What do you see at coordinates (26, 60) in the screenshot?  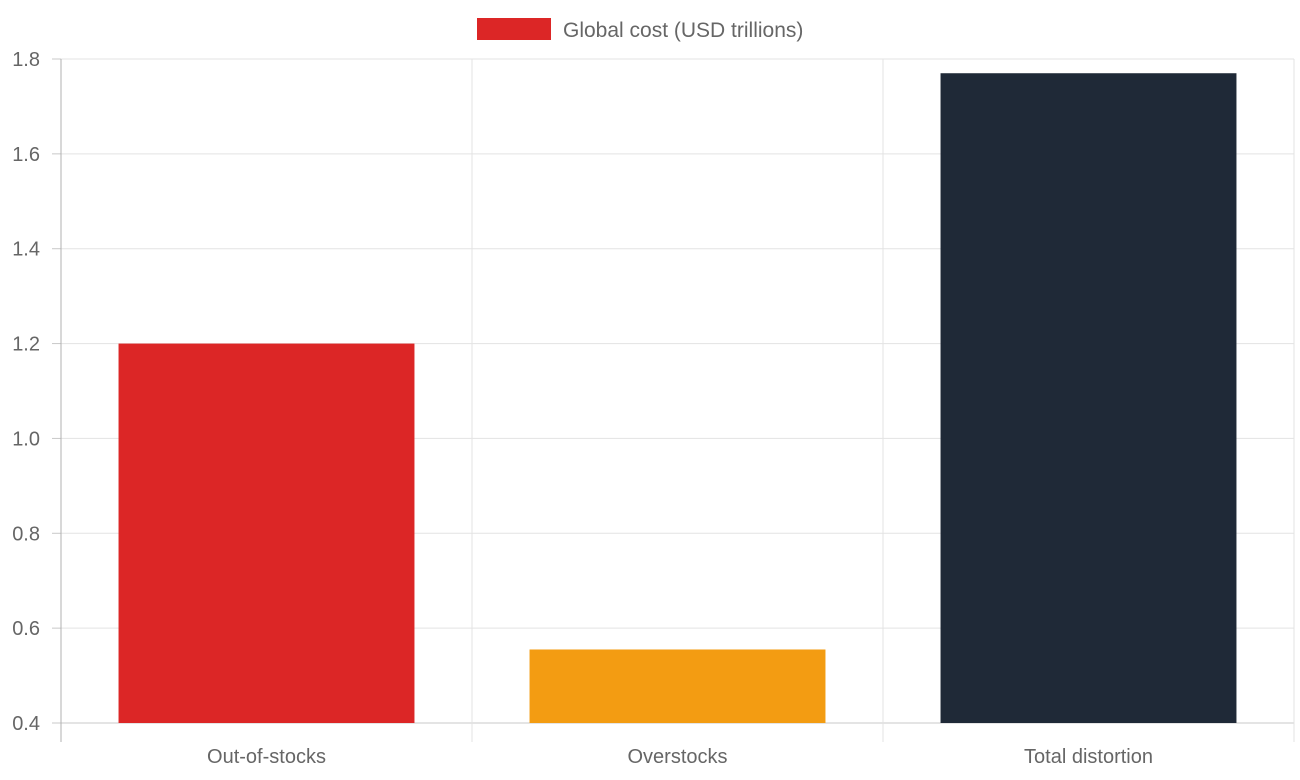 I see `y-tick-label: 1.8` at bounding box center [26, 60].